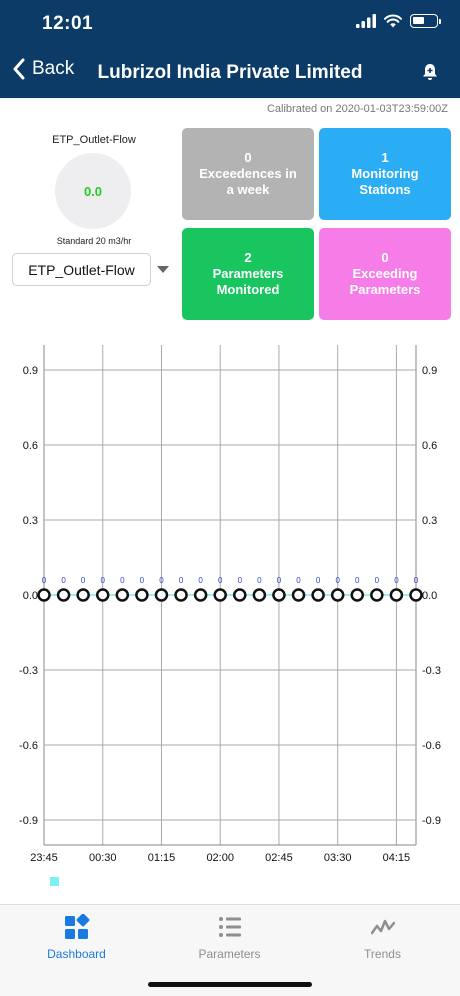 This screenshot has width=460, height=996. Describe the element at coordinates (382, 937) in the screenshot. I see `tab-trends: Trends` at that location.